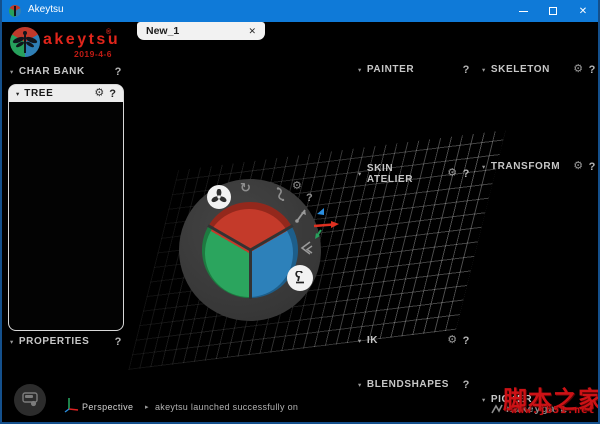  Describe the element at coordinates (300, 11) in the screenshot. I see `titlebar: Akeytsu ✕` at that location.